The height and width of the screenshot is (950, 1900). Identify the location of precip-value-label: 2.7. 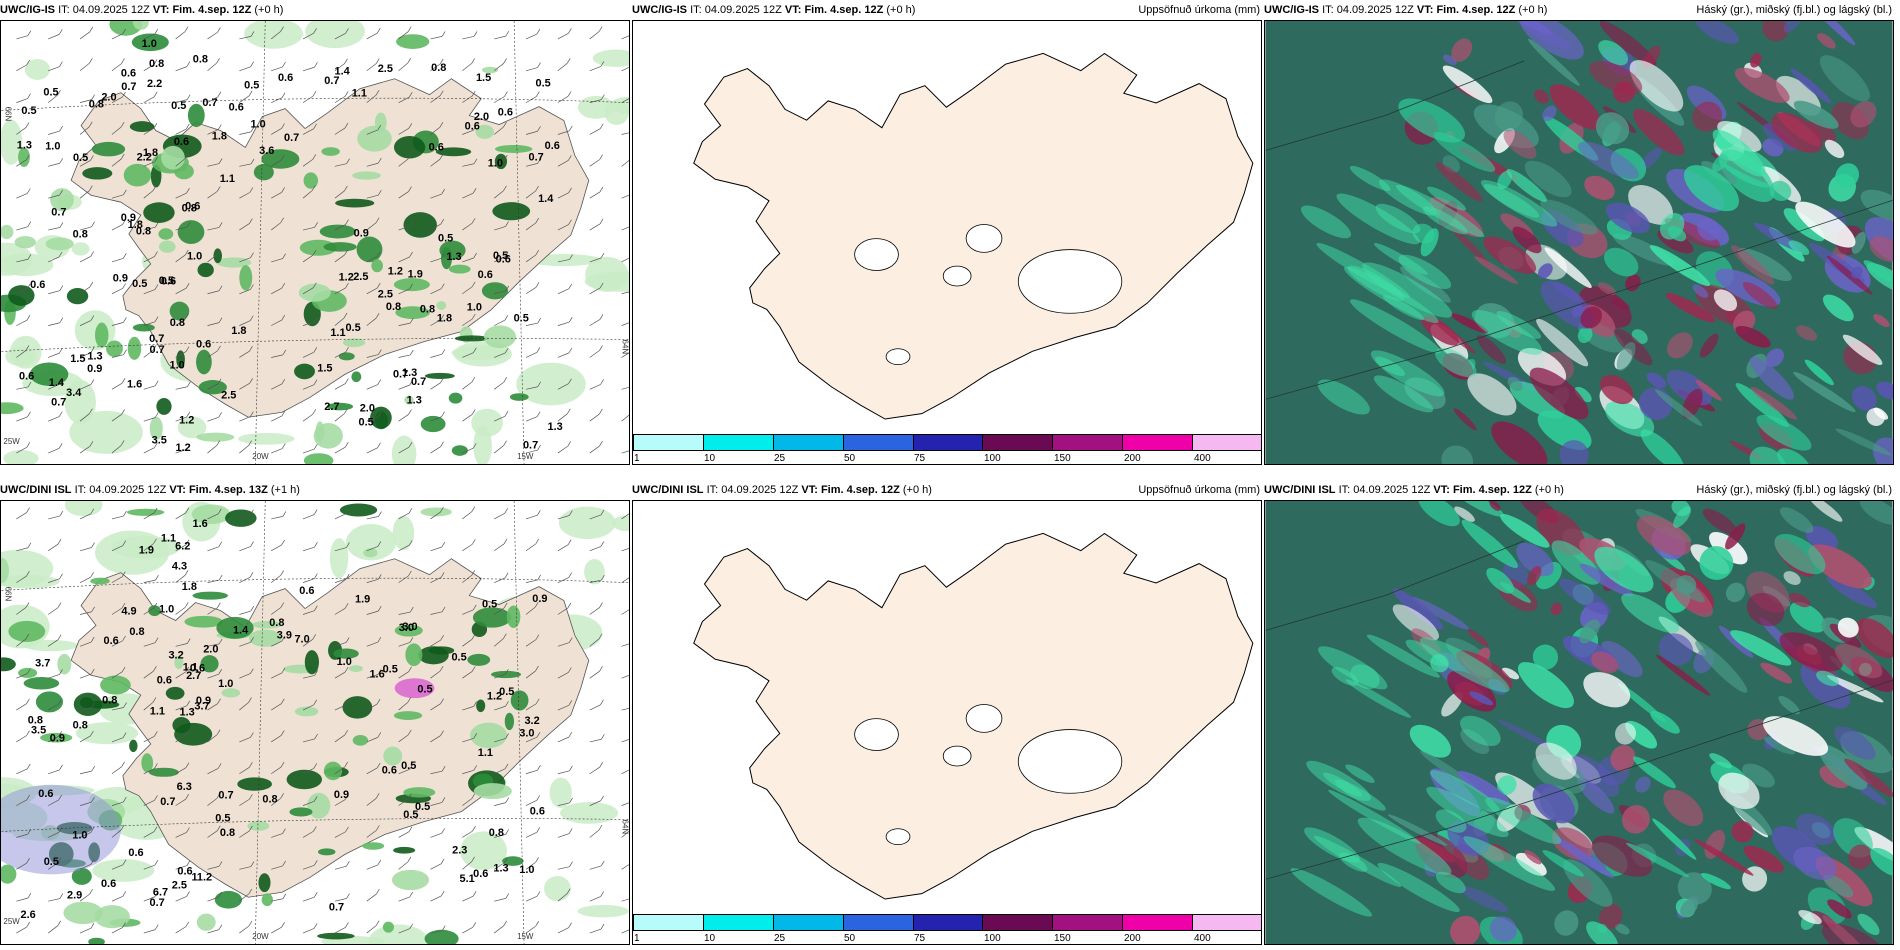
(193, 676).